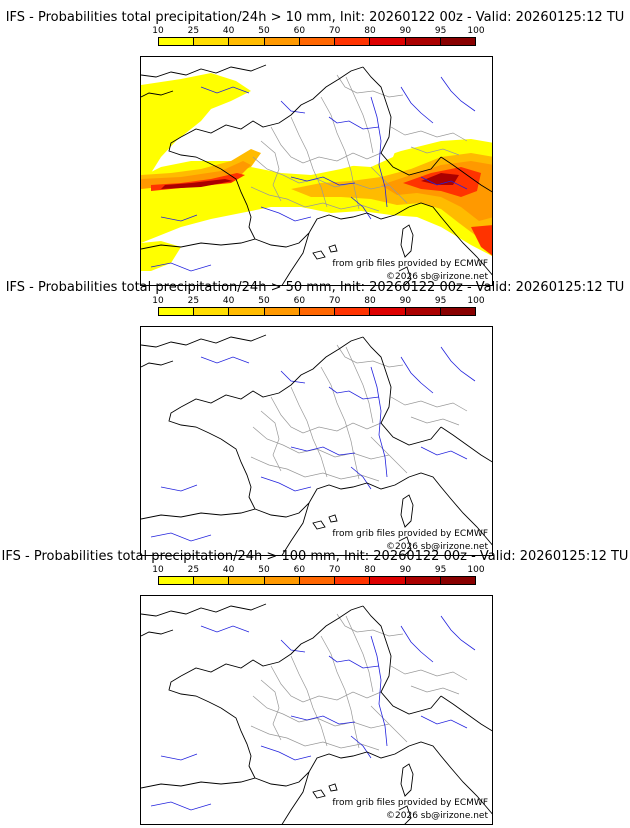  I want to click on colorbar-ticks: 10 25 40 50 60 70 80 90 95 100, so click(318, 31).